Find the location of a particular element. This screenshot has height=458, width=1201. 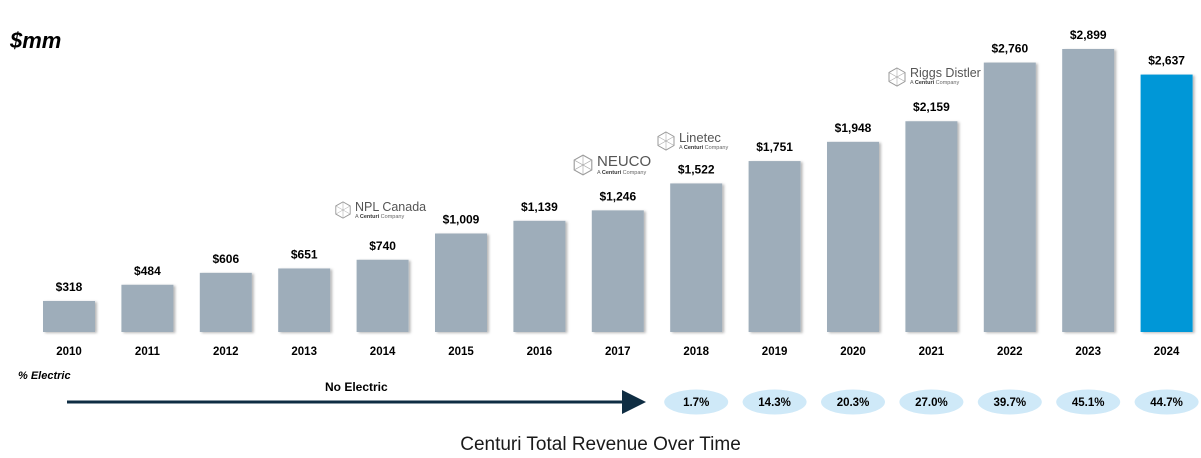

acquisition-logo-npl-canada: NPL Canada A Centuri Company is located at coordinates (380, 211).